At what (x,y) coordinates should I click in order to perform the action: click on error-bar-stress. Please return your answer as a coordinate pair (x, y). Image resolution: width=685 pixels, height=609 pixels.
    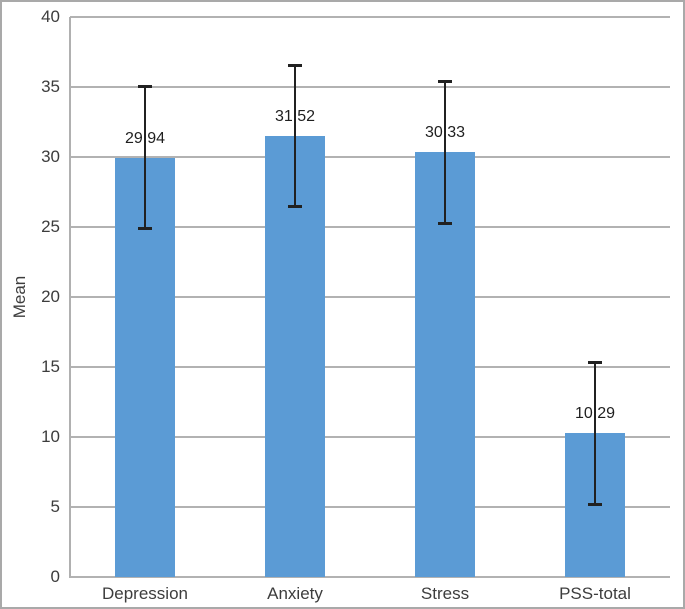
    Looking at the image, I should click on (445, 152).